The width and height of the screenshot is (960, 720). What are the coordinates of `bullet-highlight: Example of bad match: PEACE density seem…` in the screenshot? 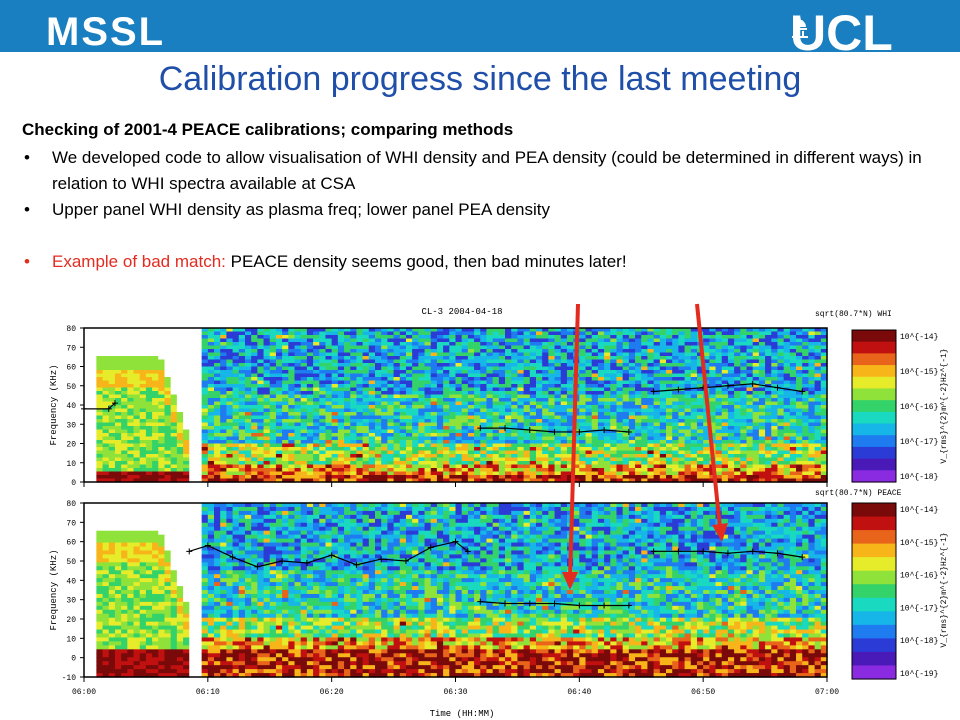 It's located at (477, 262).